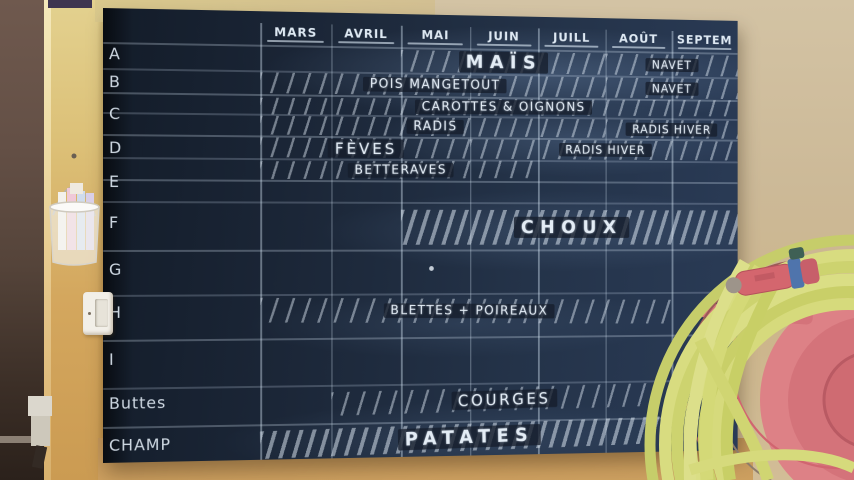  I want to click on bucket-rim, so click(74, 207).